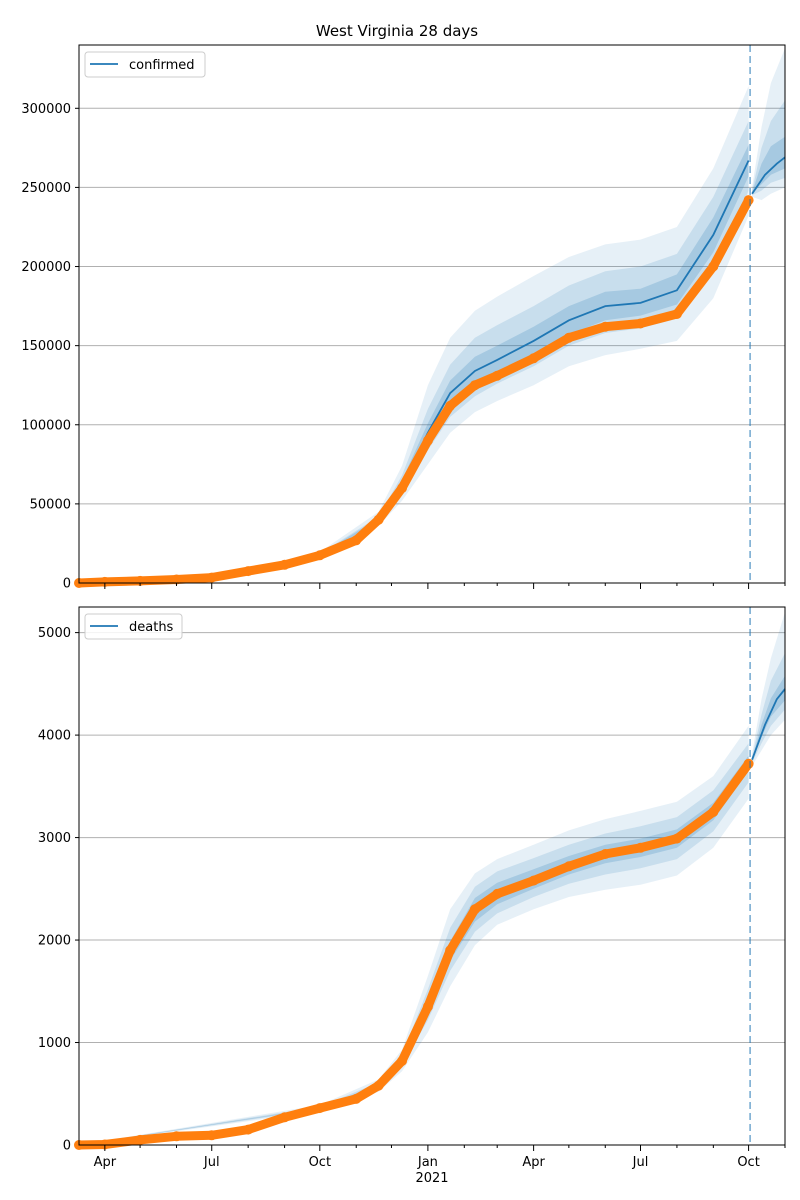 Image resolution: width=800 pixels, height=1200 pixels. Describe the element at coordinates (46, 267) in the screenshot. I see `y-tick-label: 200000` at that location.